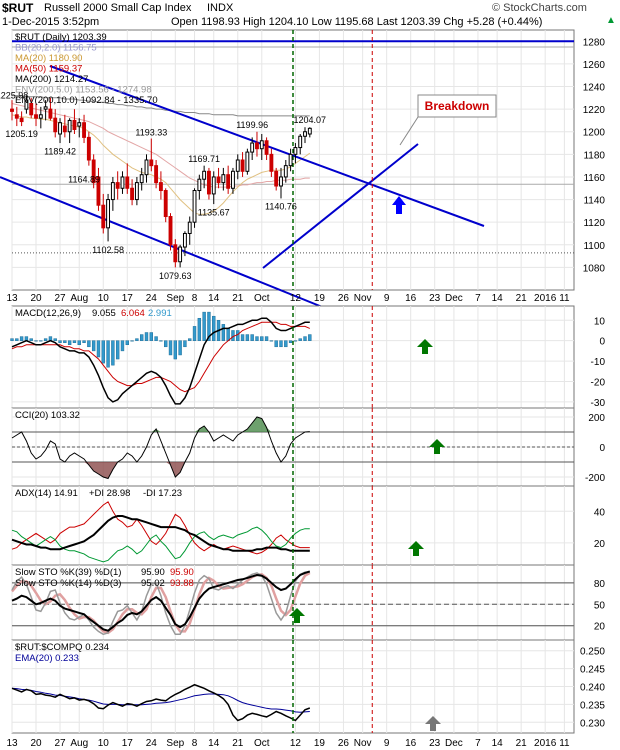 The width and height of the screenshot is (620, 750). What do you see at coordinates (118, 8) in the screenshot?
I see `chart-security-name: Russell 2000 Small Cap Index` at bounding box center [118, 8].